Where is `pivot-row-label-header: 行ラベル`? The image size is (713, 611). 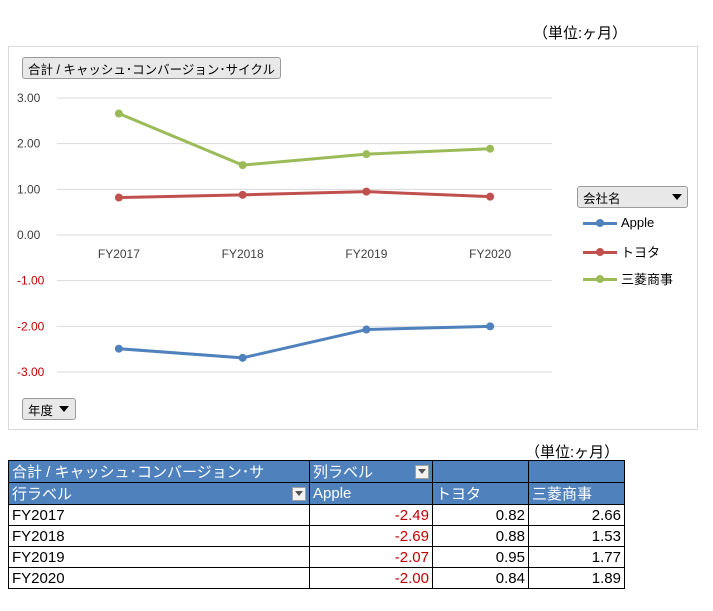 pivot-row-label-header: 行ラベル is located at coordinates (159, 493).